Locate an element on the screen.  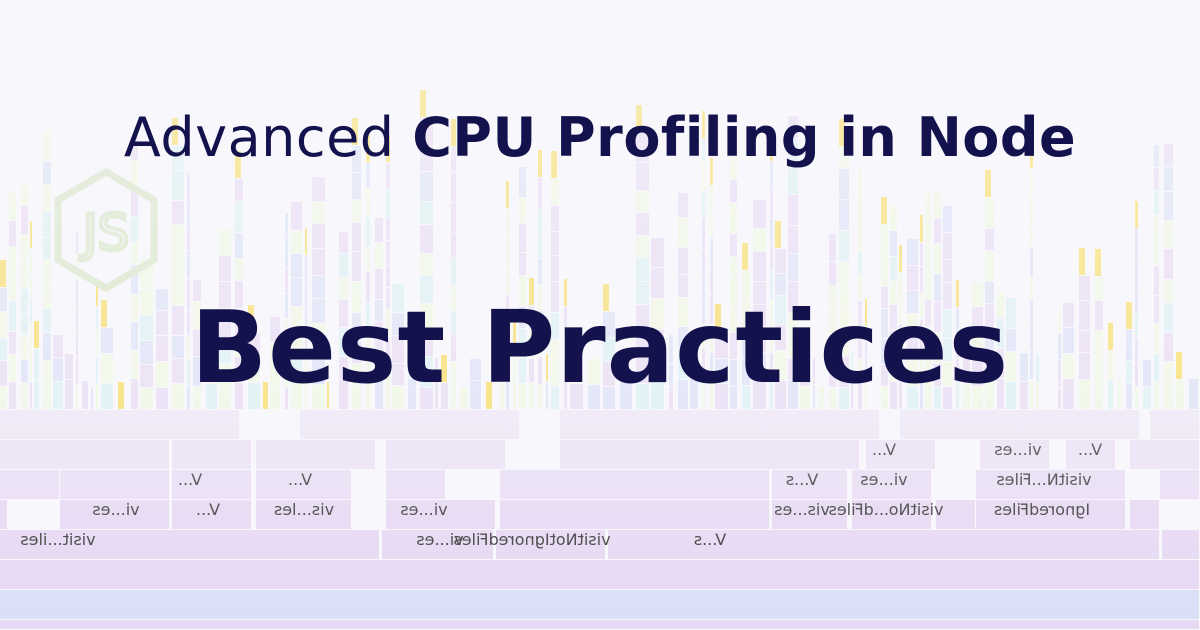
nodejs-icon: JS is located at coordinates (106, 230).